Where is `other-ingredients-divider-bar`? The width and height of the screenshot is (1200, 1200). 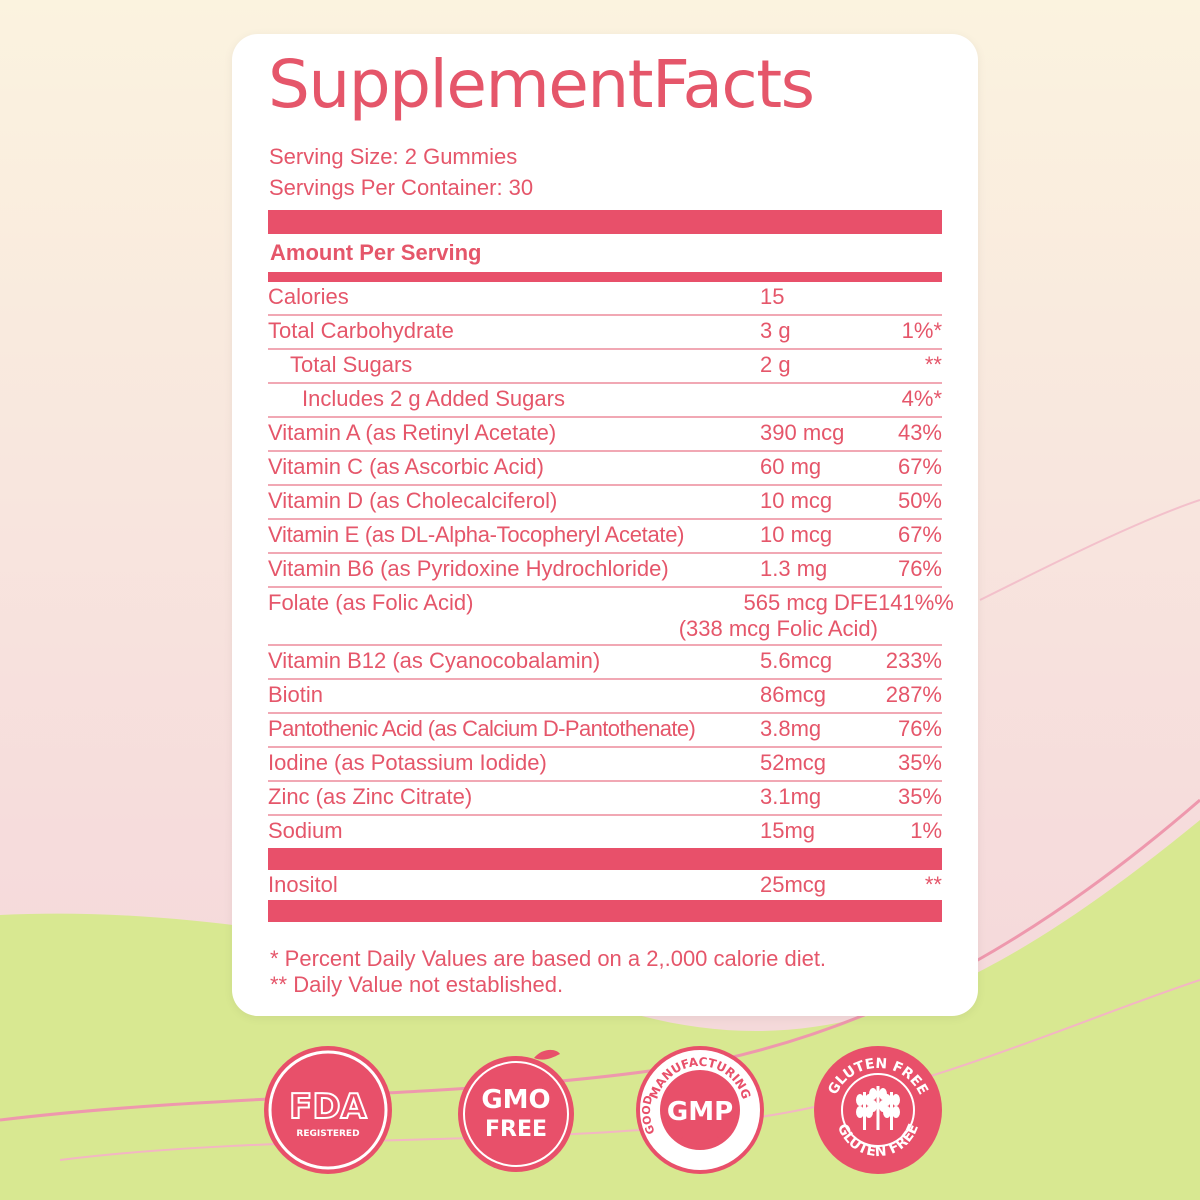 other-ingredients-divider-bar is located at coordinates (605, 859).